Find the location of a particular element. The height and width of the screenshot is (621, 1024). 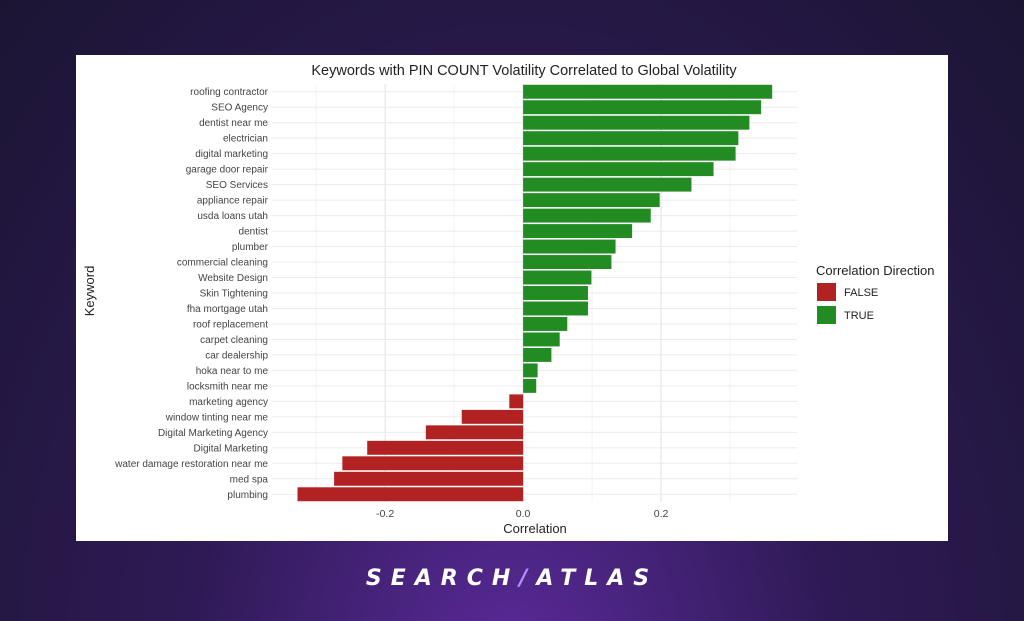

y-tick-label: SEO Services is located at coordinates (237, 185).